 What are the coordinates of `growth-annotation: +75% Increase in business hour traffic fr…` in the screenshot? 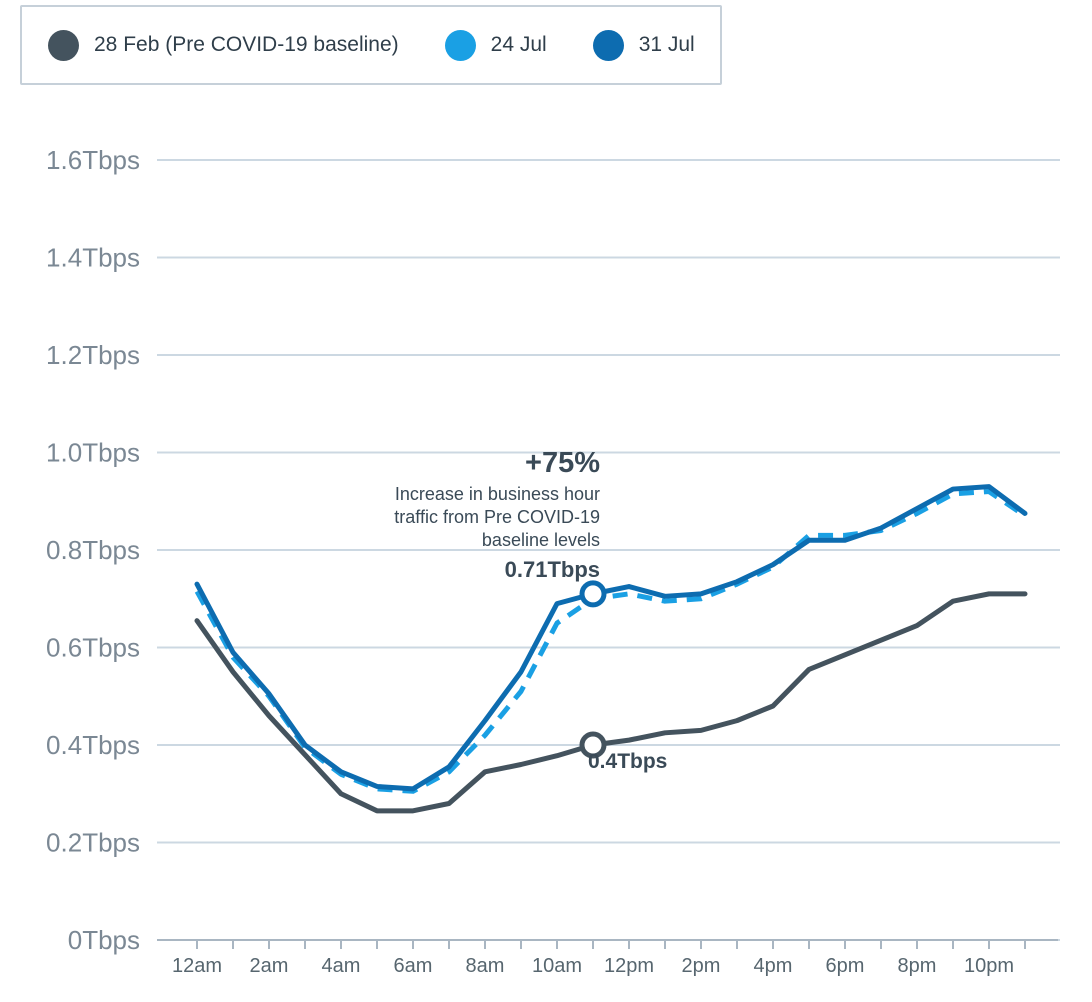 It's located at (449, 515).